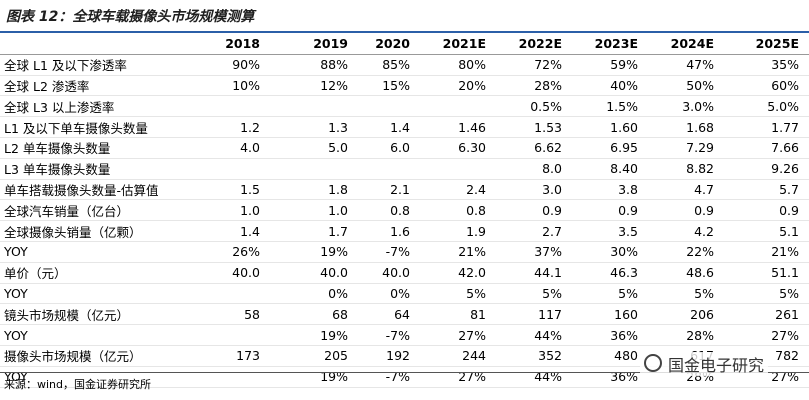 This screenshot has width=809, height=400. I want to click on source-note: 来源：wind，国金证券研究所, so click(78, 384).